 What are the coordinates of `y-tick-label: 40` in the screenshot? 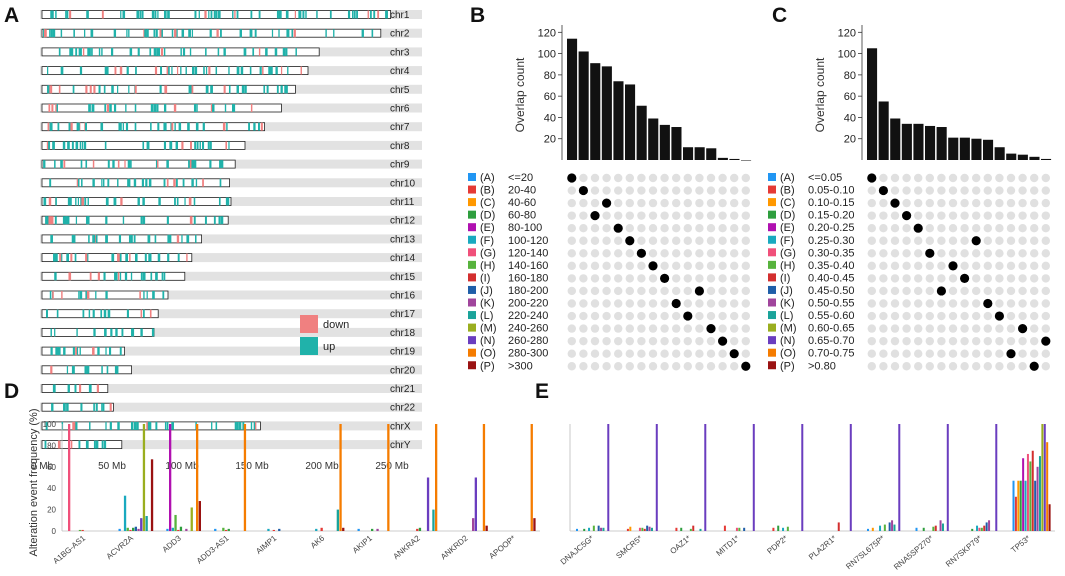 It's located at (550, 118).